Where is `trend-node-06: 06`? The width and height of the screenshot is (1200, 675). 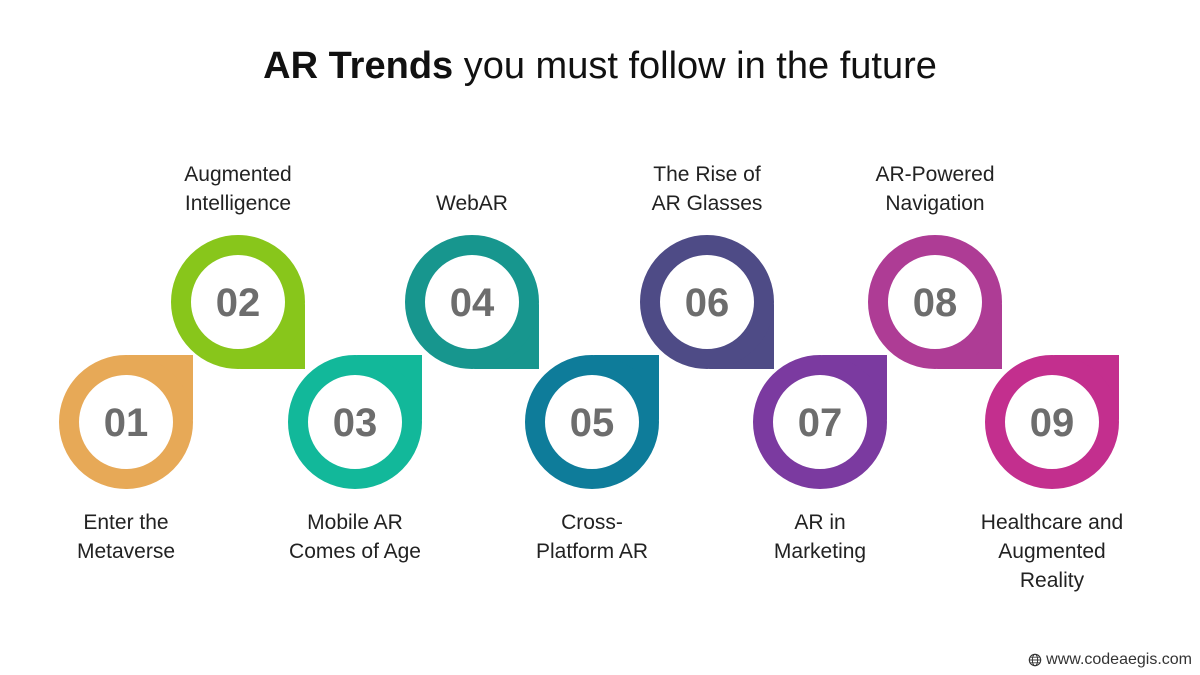 trend-node-06: 06 is located at coordinates (707, 302).